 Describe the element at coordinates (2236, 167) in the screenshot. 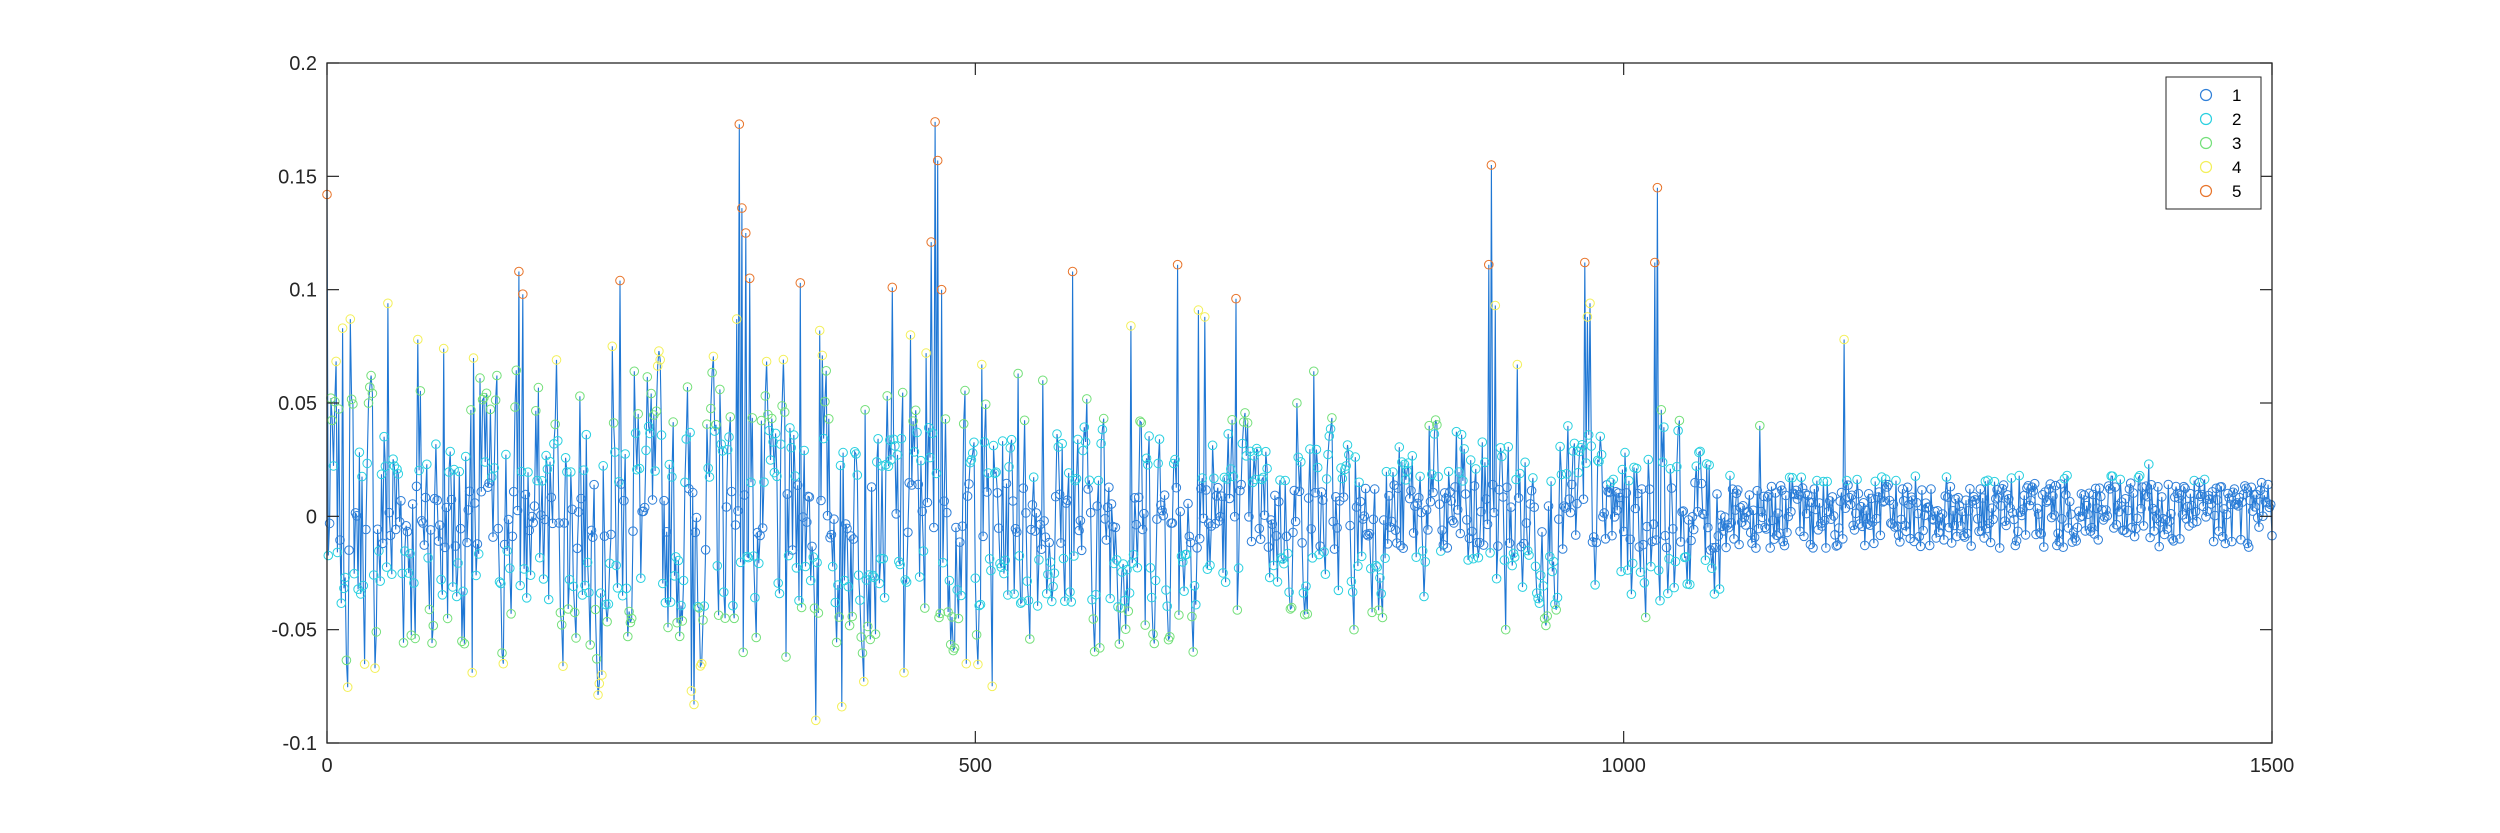

I see `legend-label-4: 4` at that location.